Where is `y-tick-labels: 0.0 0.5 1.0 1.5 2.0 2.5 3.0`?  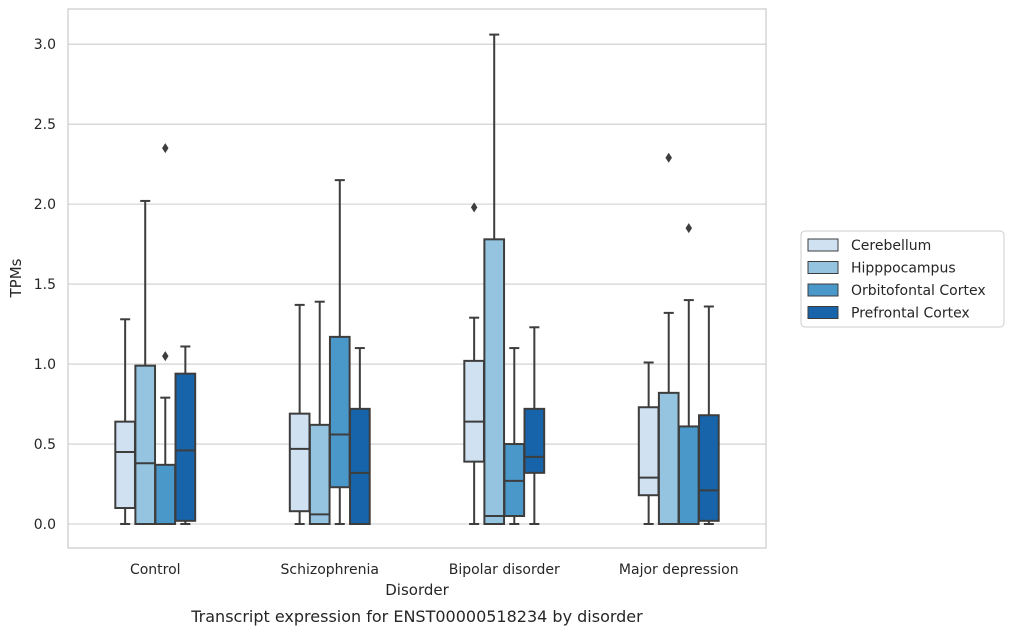
y-tick-labels: 0.0 0.5 1.0 1.5 2.0 2.5 3.0 is located at coordinates (45, 285).